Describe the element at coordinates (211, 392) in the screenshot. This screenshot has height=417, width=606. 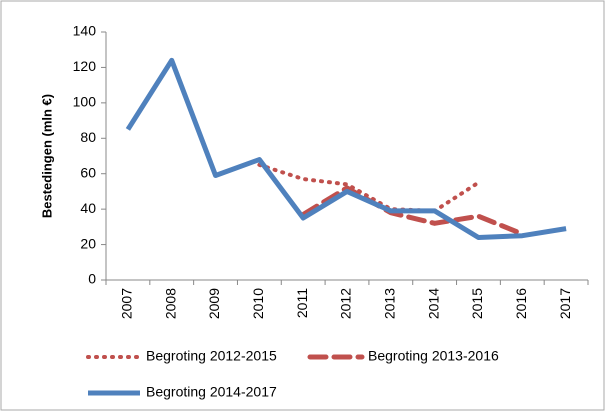
I see `legend-label: Begroting 2014-2017` at that location.